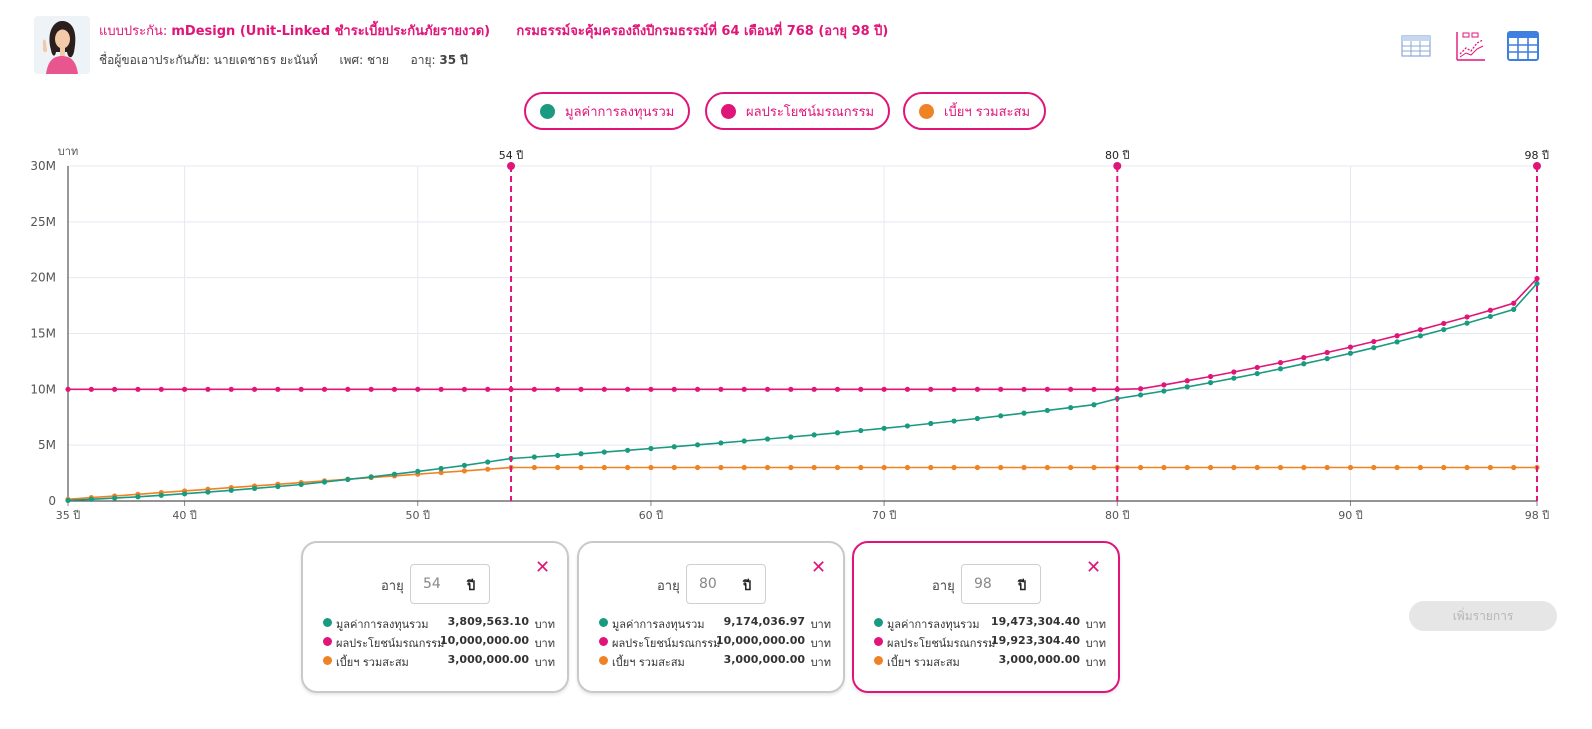 The height and width of the screenshot is (729, 1592). I want to click on age-input-box: 80 ปี, so click(726, 584).